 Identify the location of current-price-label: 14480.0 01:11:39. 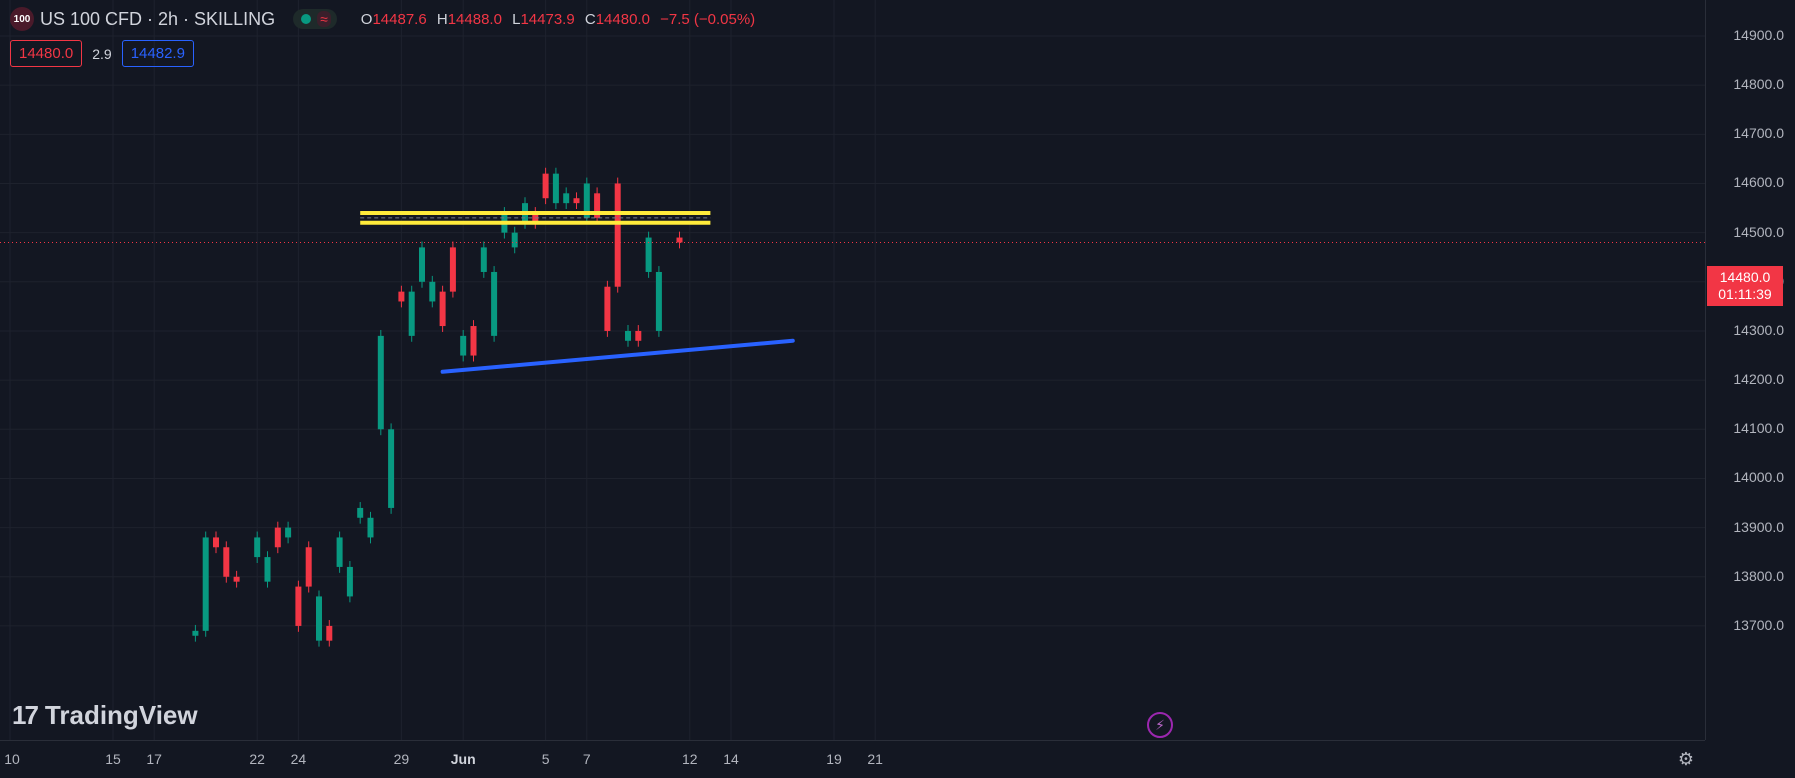
(1745, 286).